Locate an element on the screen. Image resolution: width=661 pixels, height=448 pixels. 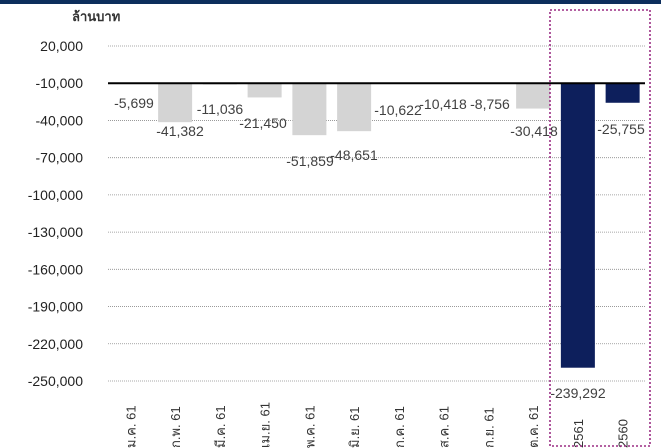
data-label: -48,651 is located at coordinates (354, 155).